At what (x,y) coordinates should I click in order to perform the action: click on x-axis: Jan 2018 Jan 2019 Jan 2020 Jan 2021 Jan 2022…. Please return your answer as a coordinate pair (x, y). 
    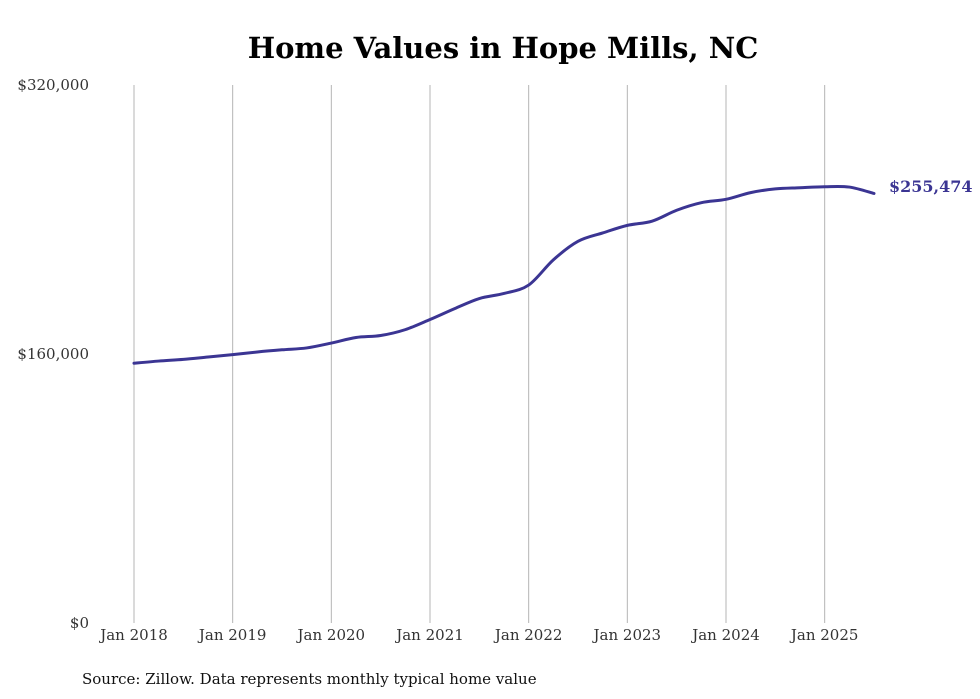
    Looking at the image, I should click on (478, 635).